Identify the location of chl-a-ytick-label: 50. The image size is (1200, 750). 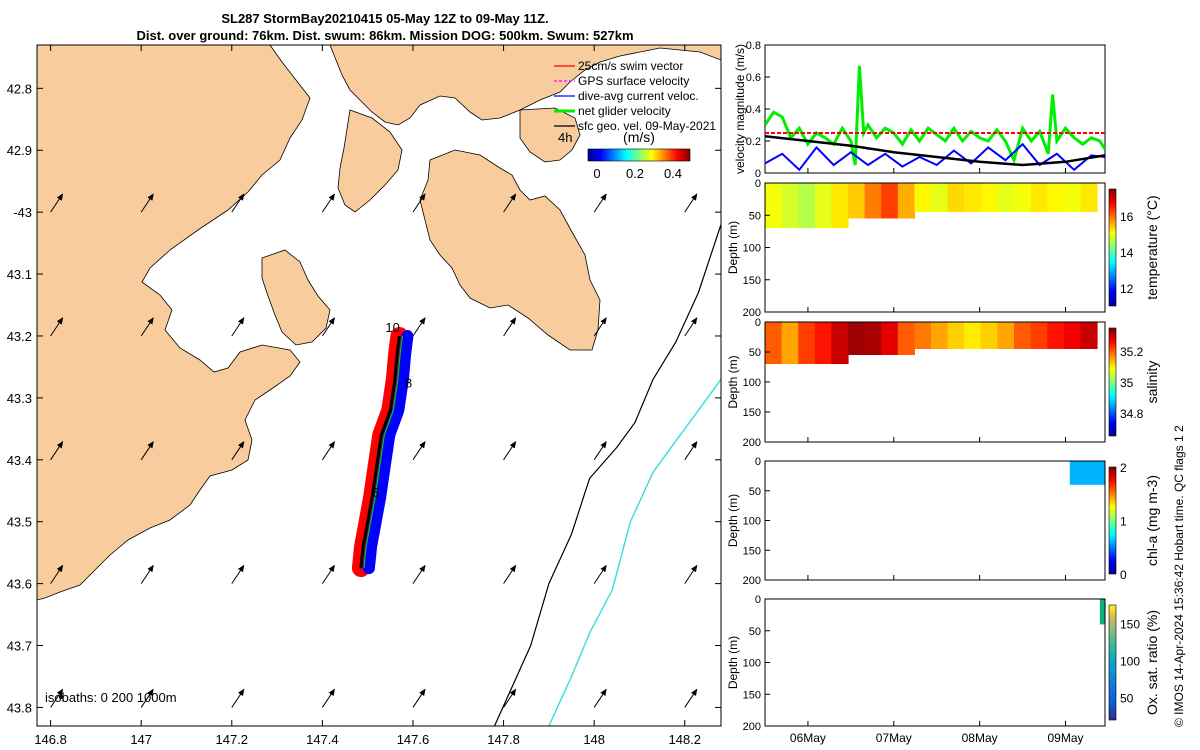
(755, 492).